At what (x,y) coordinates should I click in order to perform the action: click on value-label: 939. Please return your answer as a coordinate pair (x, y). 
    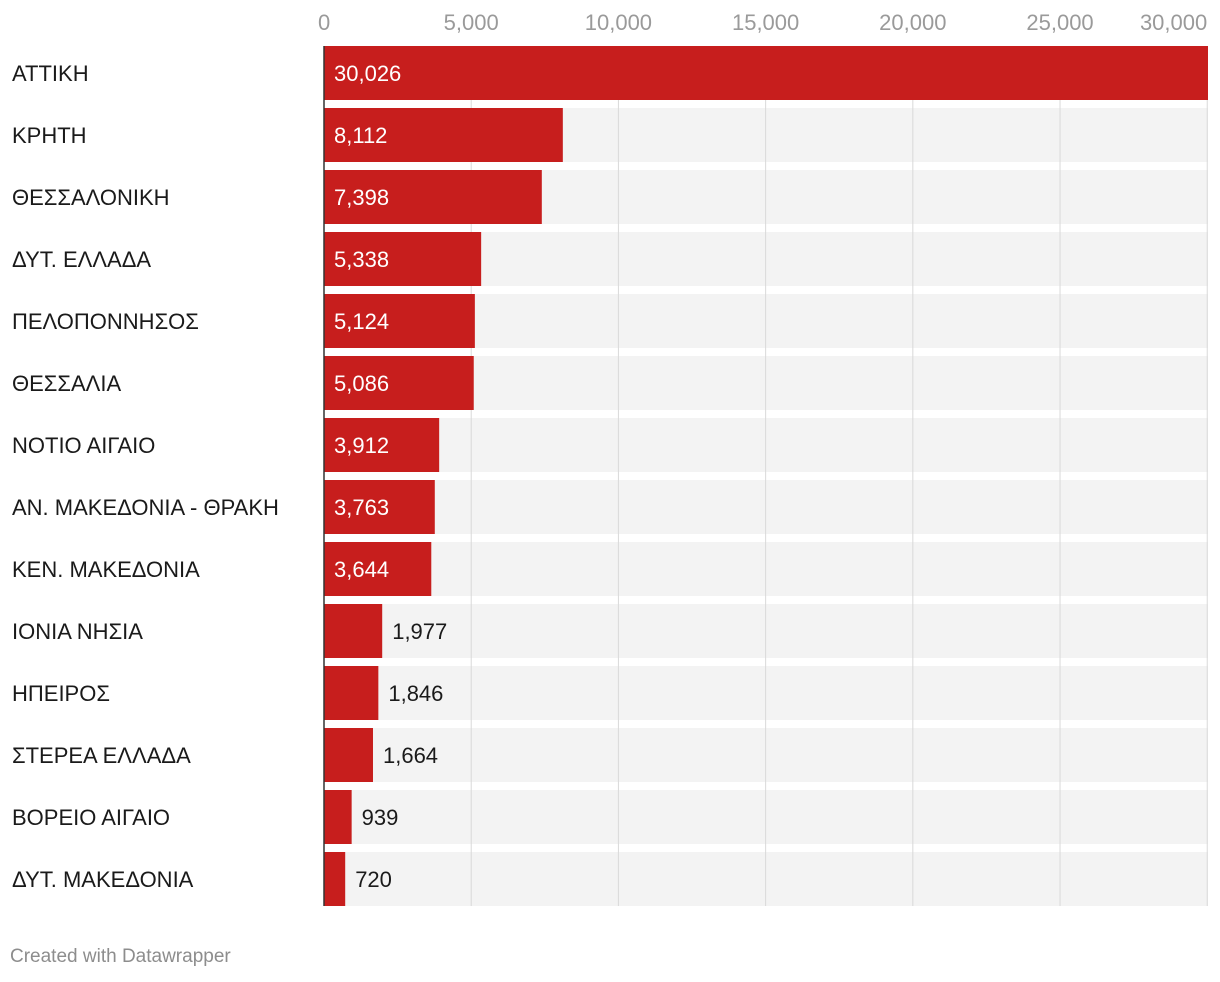
    Looking at the image, I should click on (380, 817).